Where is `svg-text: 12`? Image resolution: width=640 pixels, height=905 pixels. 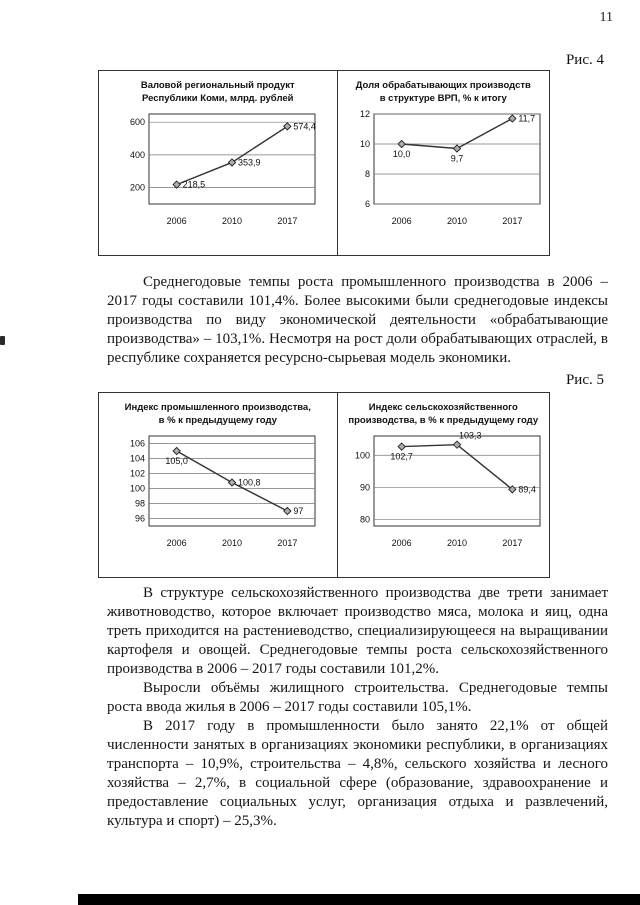
svg-text: 12 is located at coordinates (365, 114).